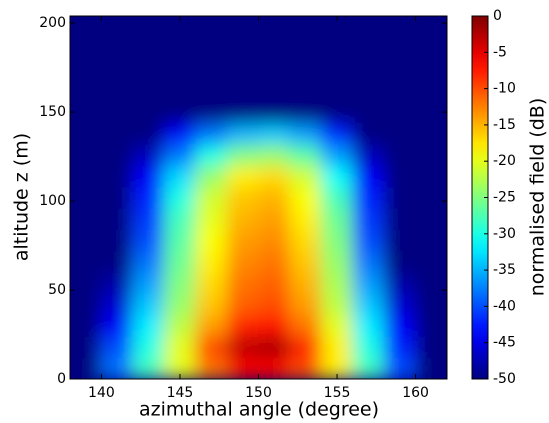 Image resolution: width=549 pixels, height=423 pixels. I want to click on x-tick-label: 150, so click(258, 393).